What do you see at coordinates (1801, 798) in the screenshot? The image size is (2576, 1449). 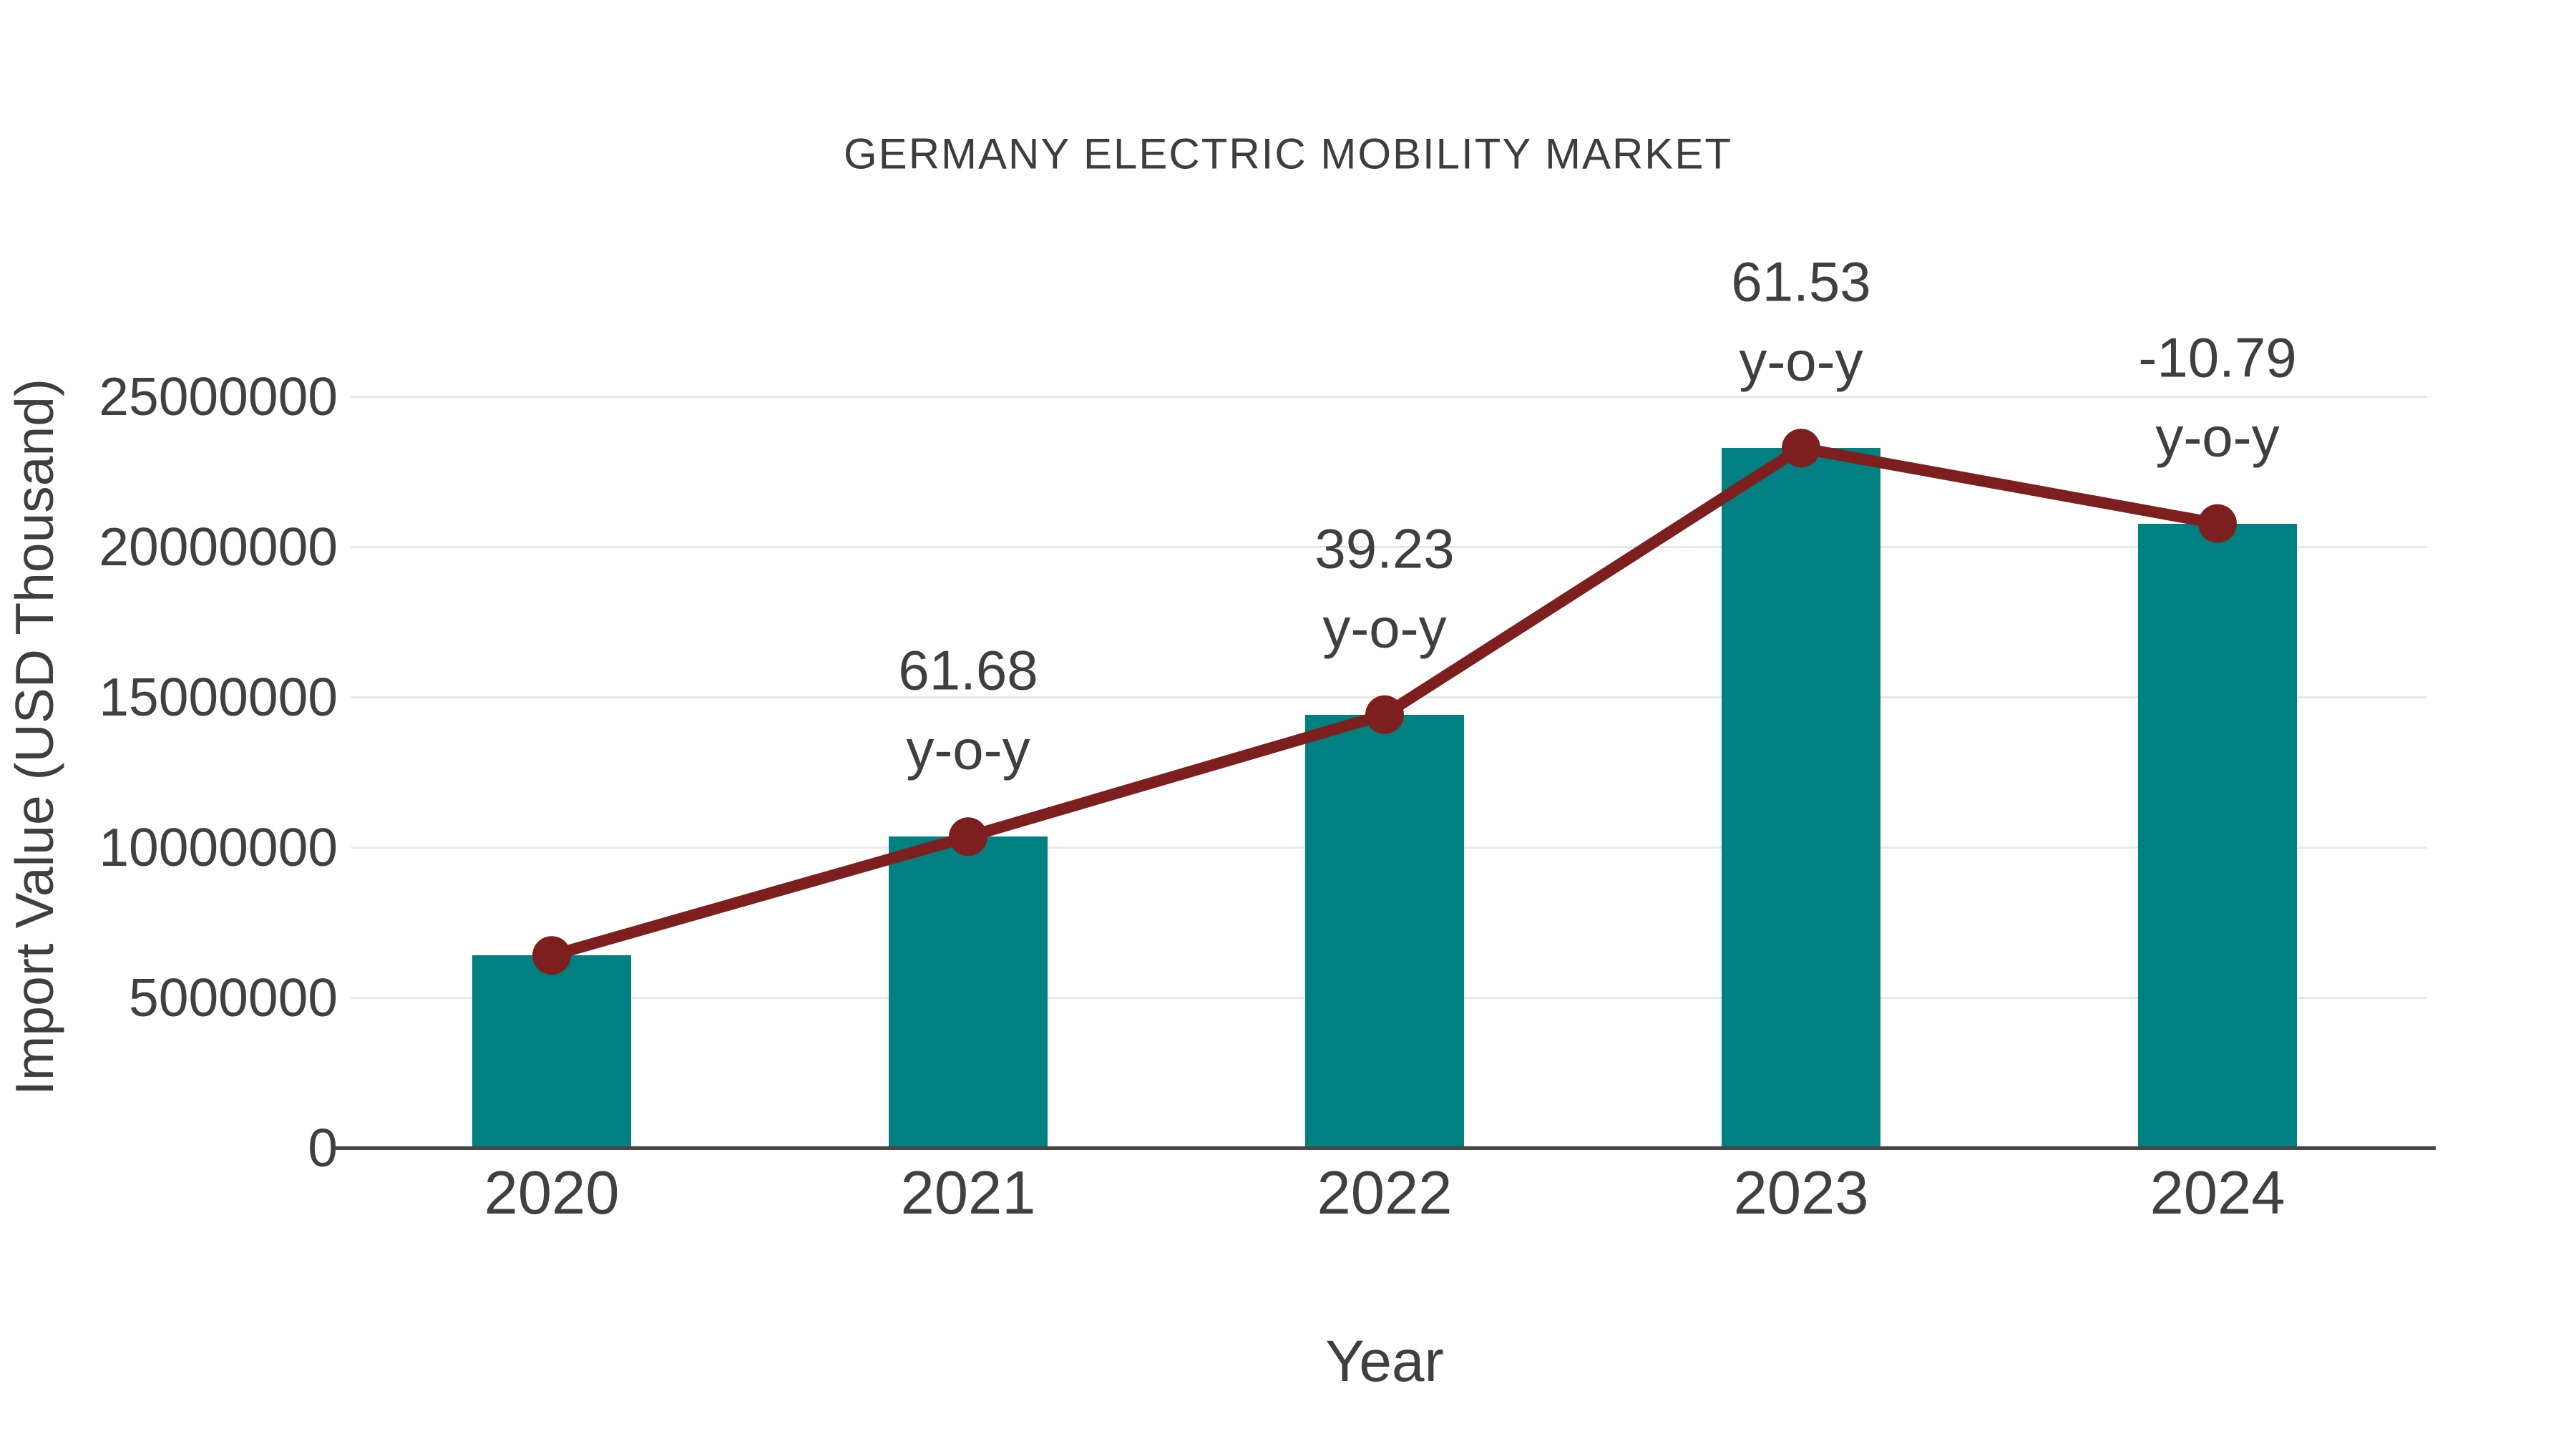 I see `bar-2023` at bounding box center [1801, 798].